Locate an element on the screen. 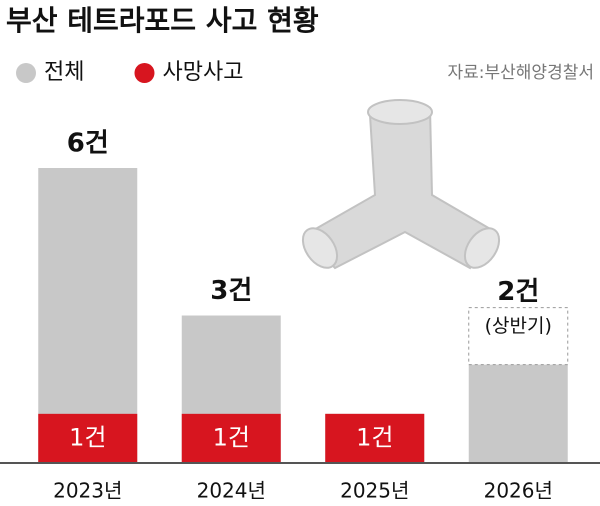 Image resolution: width=600 pixels, height=506 pixels. x-tick-label: 2023년 is located at coordinates (87, 491).